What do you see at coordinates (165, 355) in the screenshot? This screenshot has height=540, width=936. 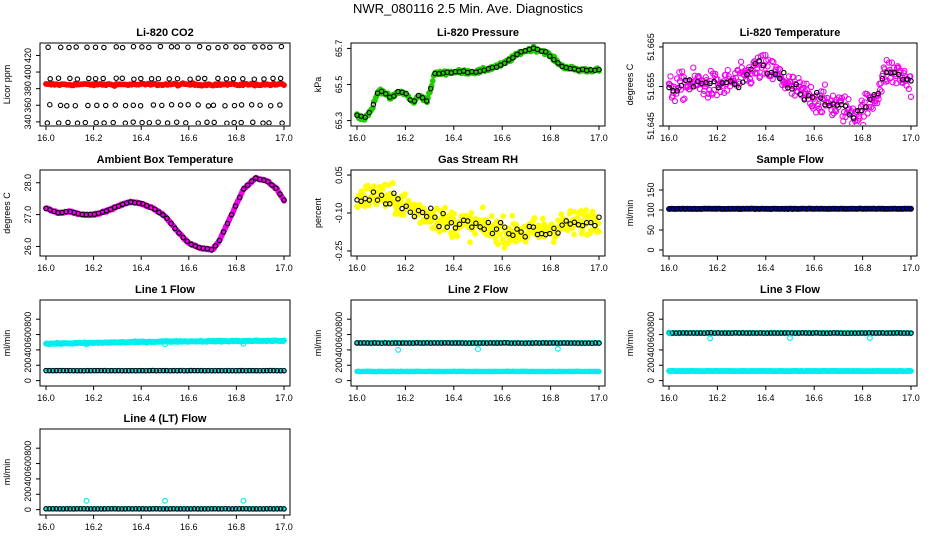 I see `data-points` at bounding box center [165, 355].